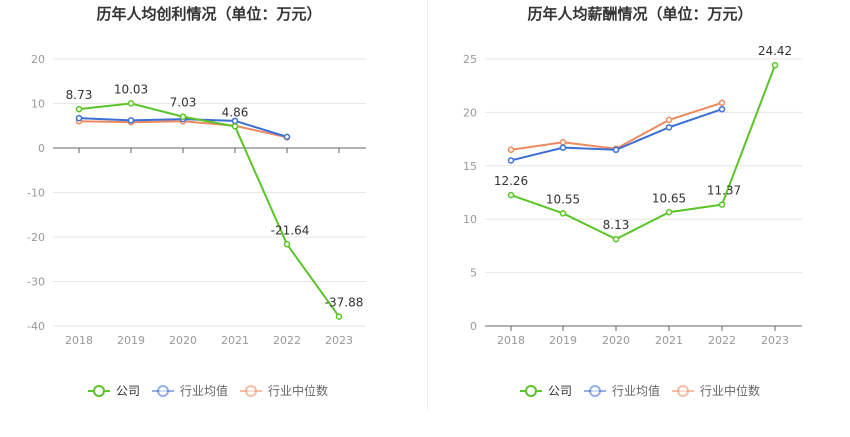  What do you see at coordinates (131, 89) in the screenshot?
I see `data-label: 10.03` at bounding box center [131, 89].